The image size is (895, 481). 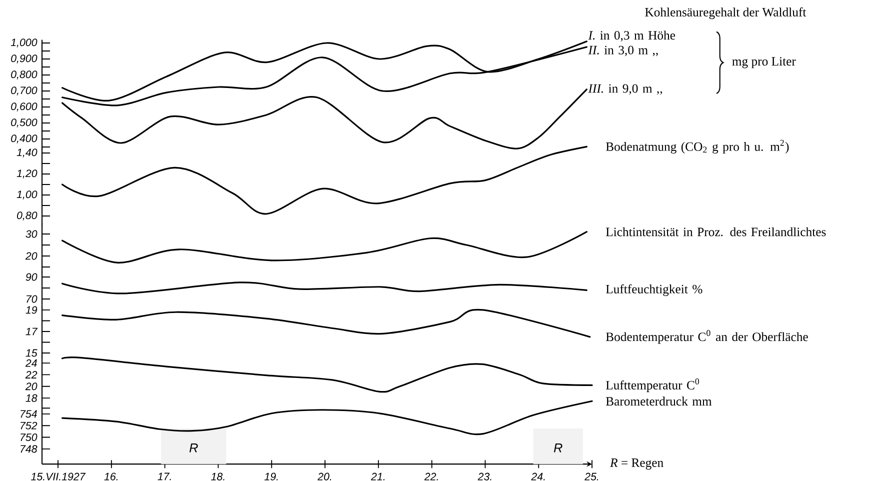 I want to click on series-label: Lufttemperatur C$^{0}$, so click(x=653, y=385).